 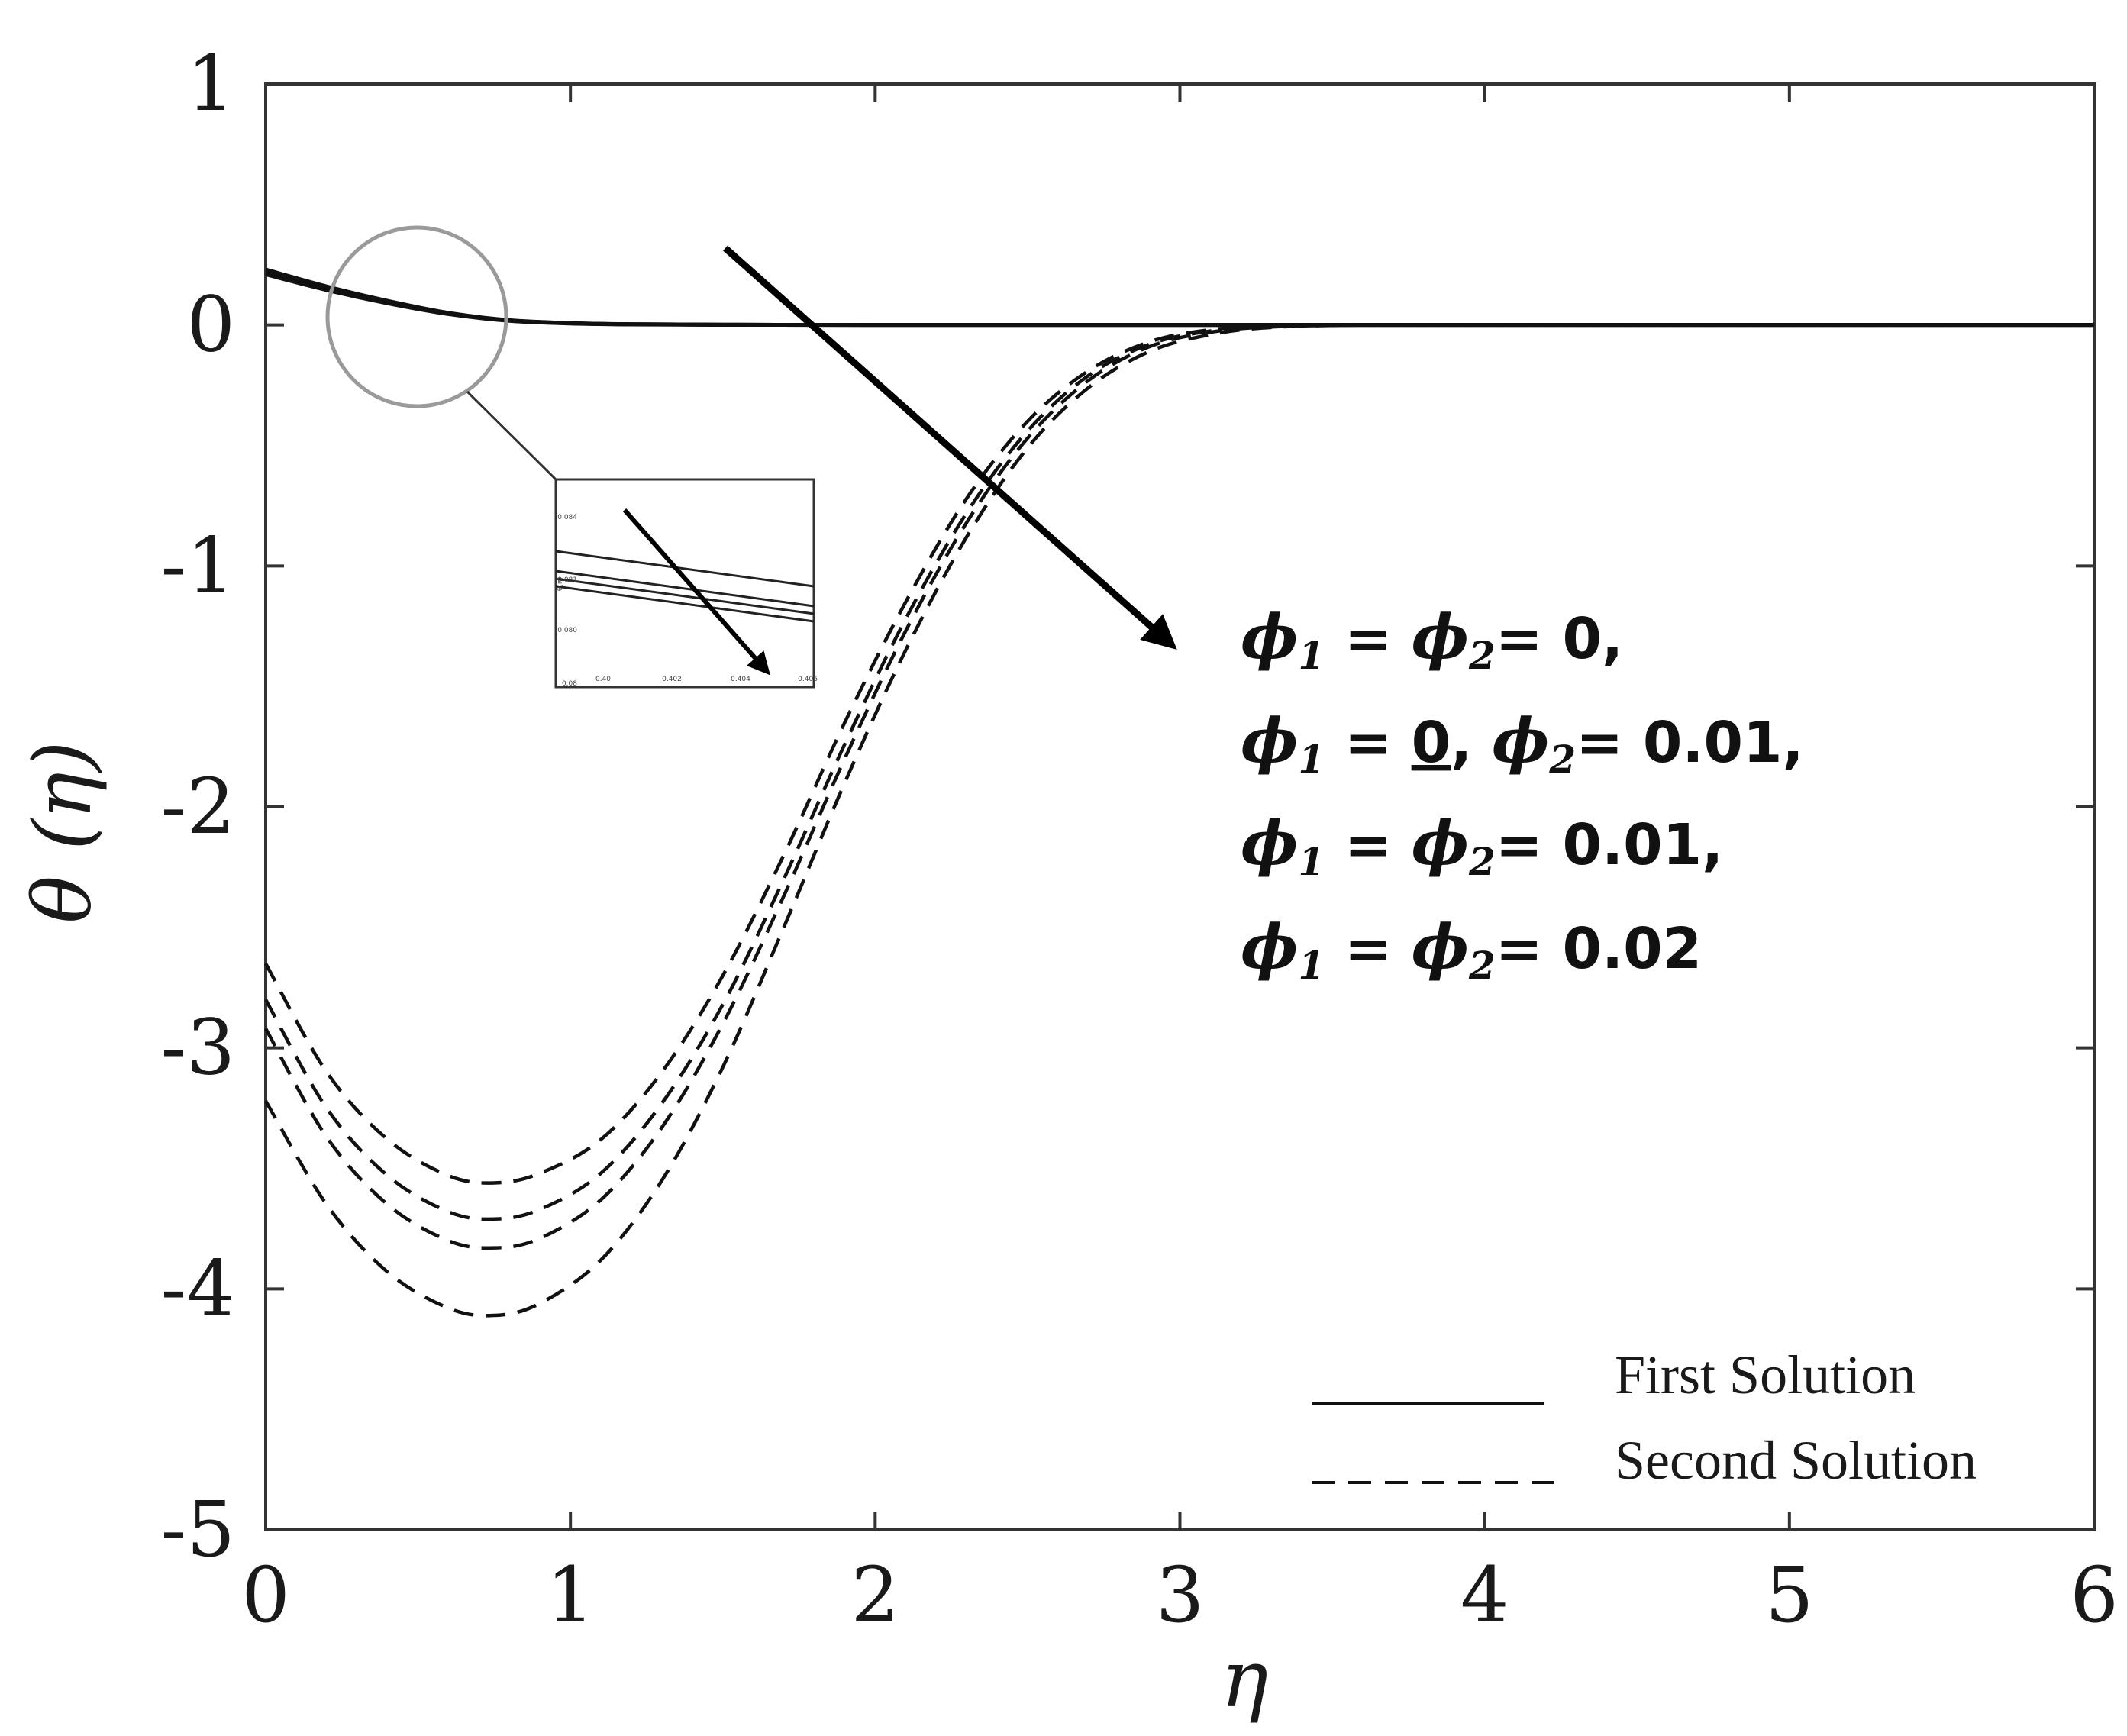 I want to click on inset-y-tick-label: 0.080, so click(x=567, y=630).